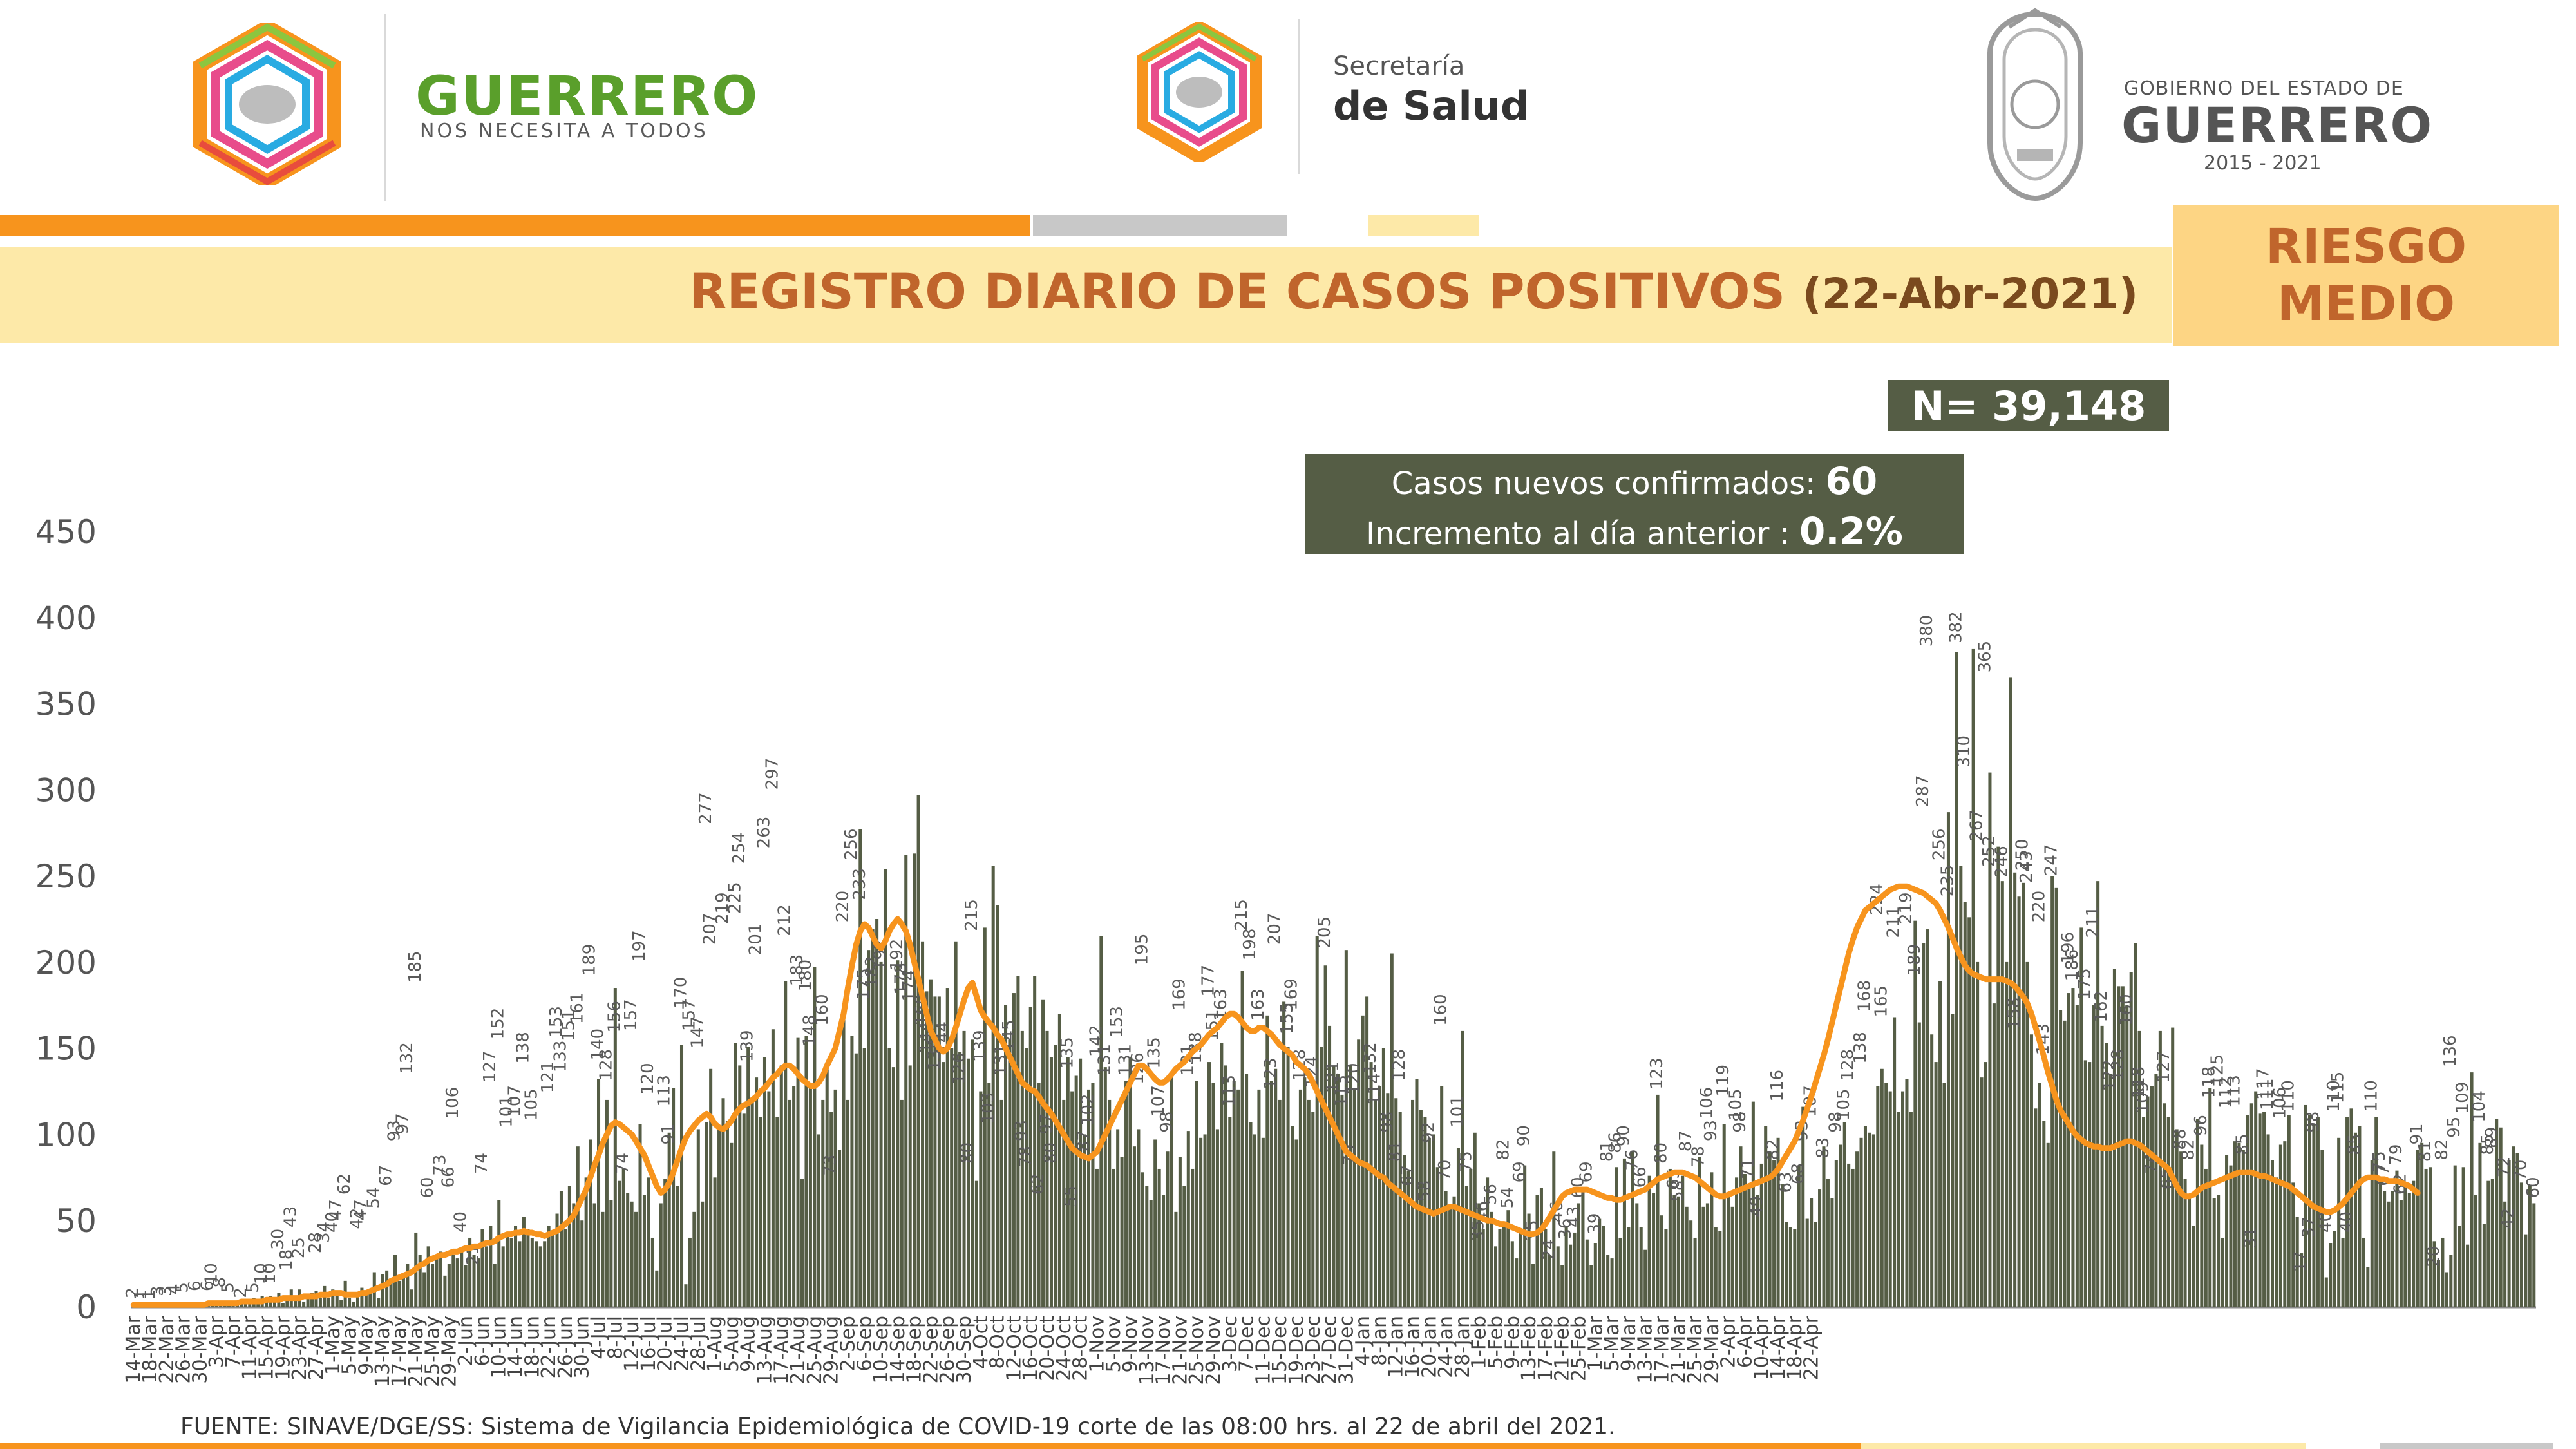 Image resolution: width=2576 pixels, height=1449 pixels. What do you see at coordinates (2201, 1125) in the screenshot?
I see `data-label: 96` at bounding box center [2201, 1125].